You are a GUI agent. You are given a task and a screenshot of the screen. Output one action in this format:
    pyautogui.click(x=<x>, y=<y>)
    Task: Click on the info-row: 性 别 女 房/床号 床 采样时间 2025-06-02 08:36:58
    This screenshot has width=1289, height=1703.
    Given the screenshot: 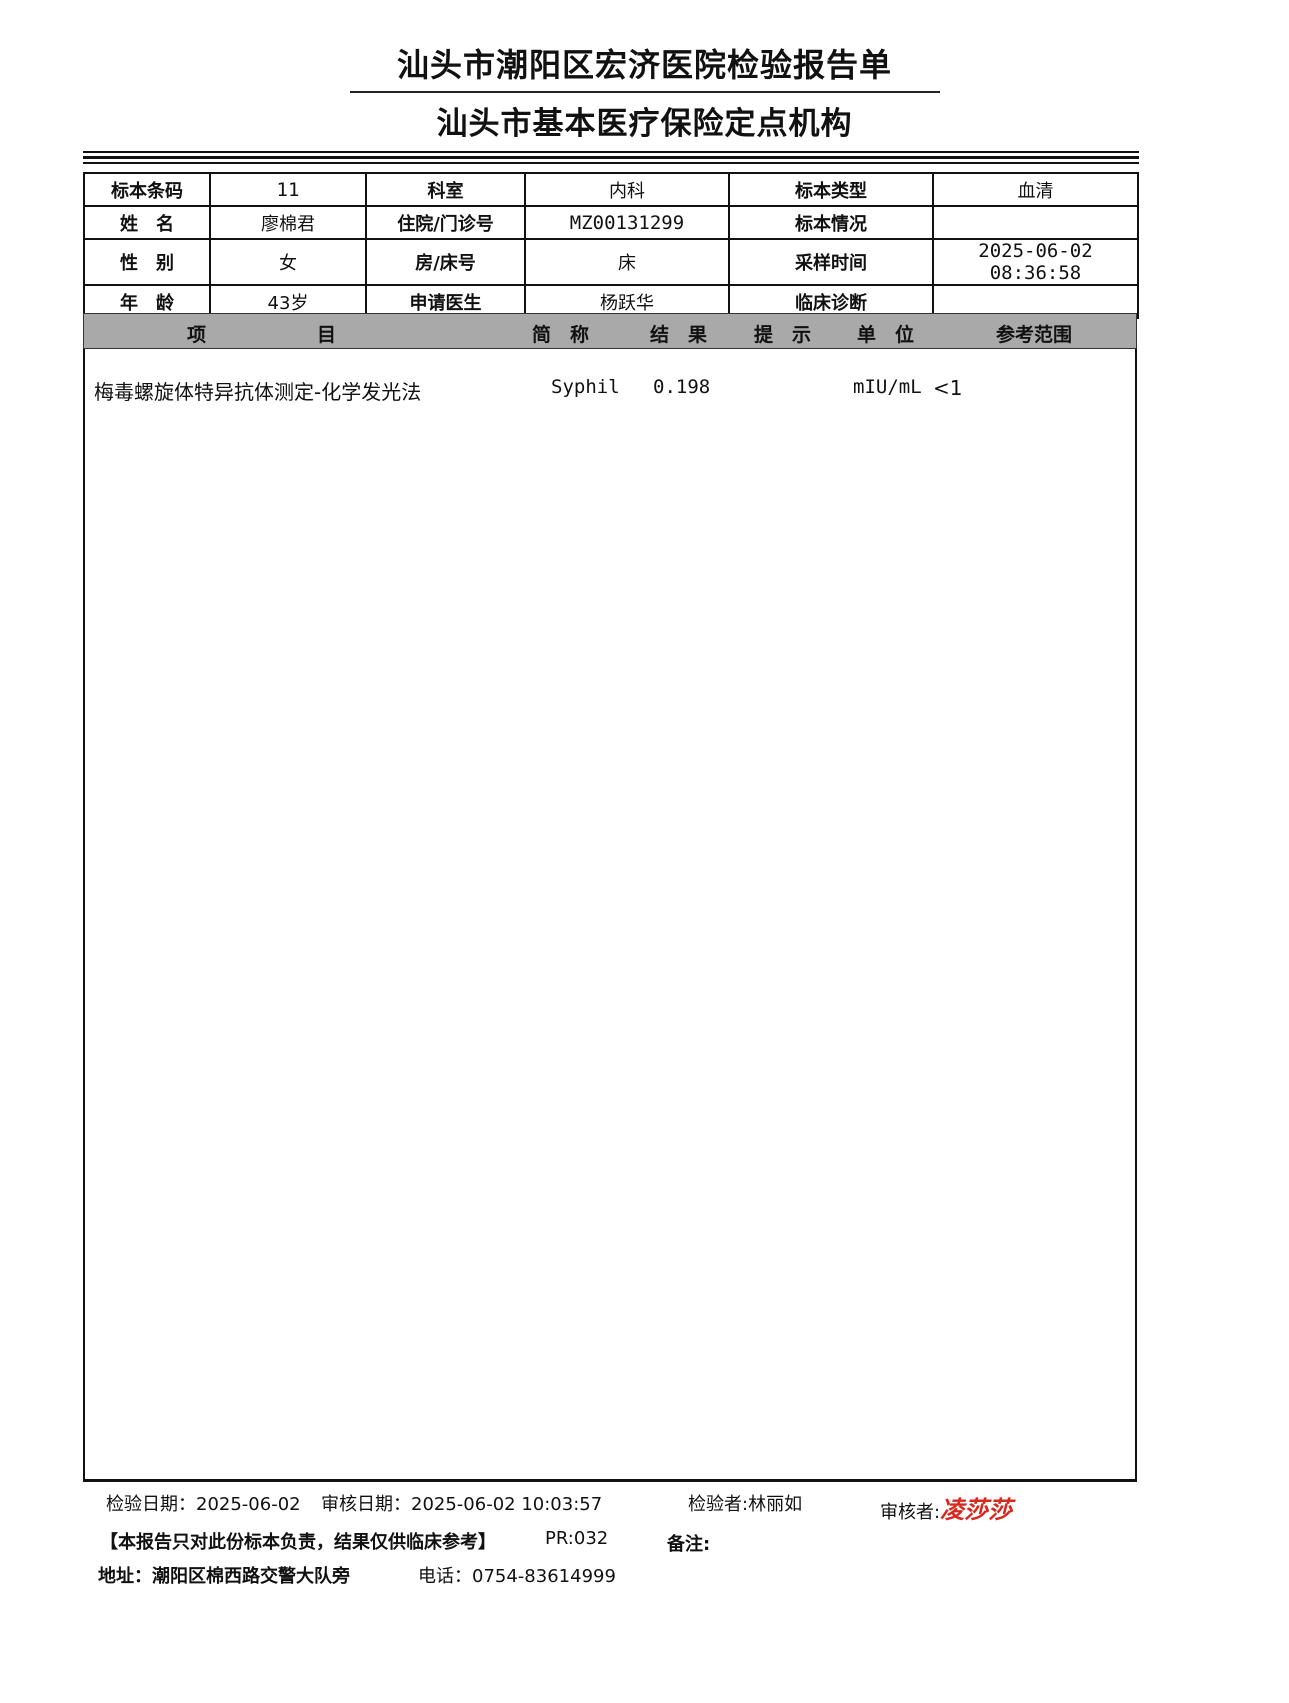 What is the action you would take?
    pyautogui.click(x=611, y=262)
    